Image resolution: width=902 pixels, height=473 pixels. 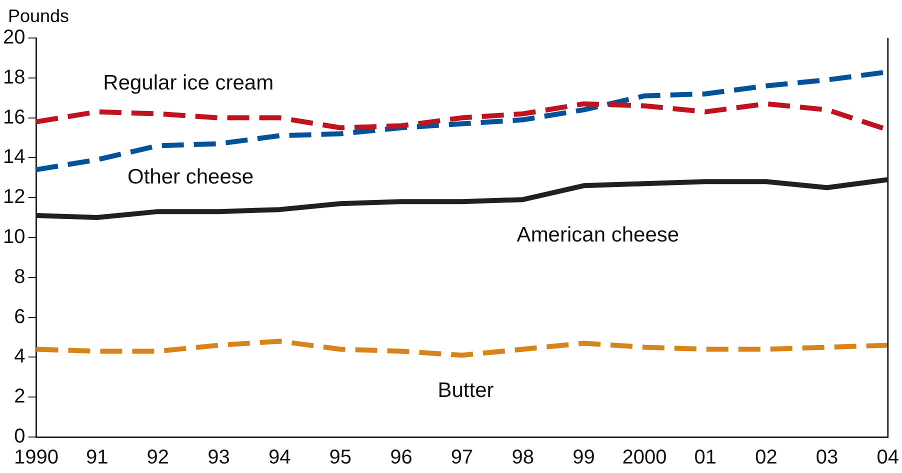 I want to click on x-tick-label: 98, so click(x=523, y=457).